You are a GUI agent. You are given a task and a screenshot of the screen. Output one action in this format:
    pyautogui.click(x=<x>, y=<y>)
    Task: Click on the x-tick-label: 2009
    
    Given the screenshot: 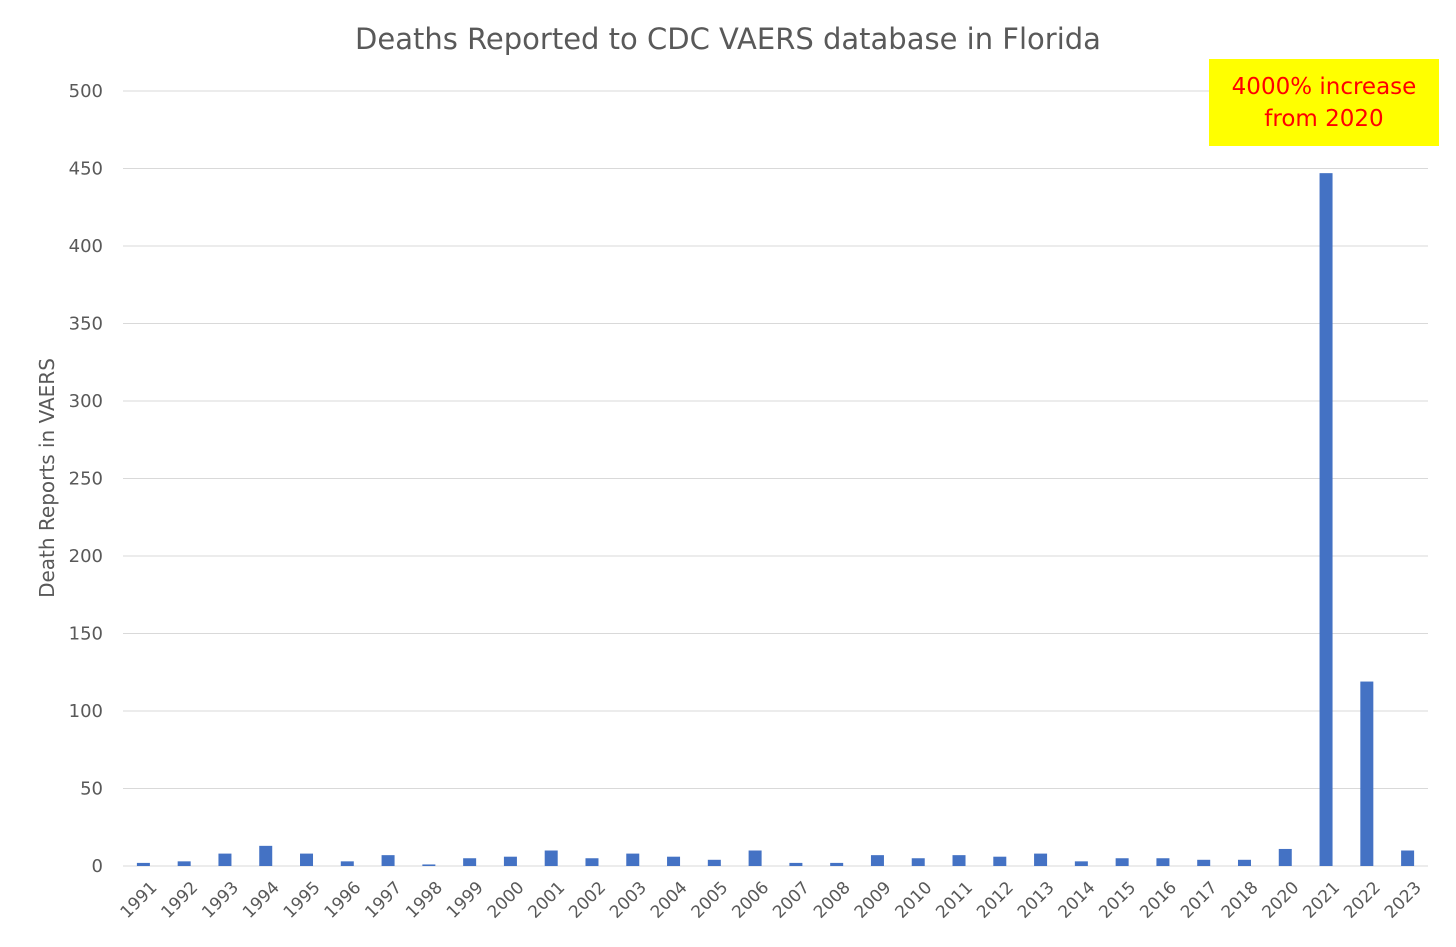 What is the action you would take?
    pyautogui.click(x=873, y=900)
    